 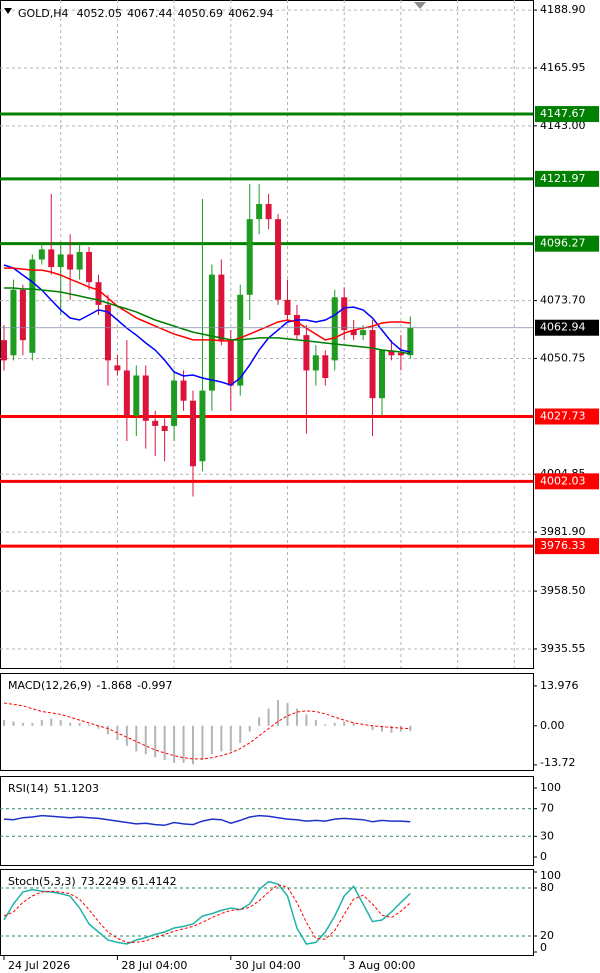 I want to click on stoch-main-value: 73.2249, so click(x=104, y=881).